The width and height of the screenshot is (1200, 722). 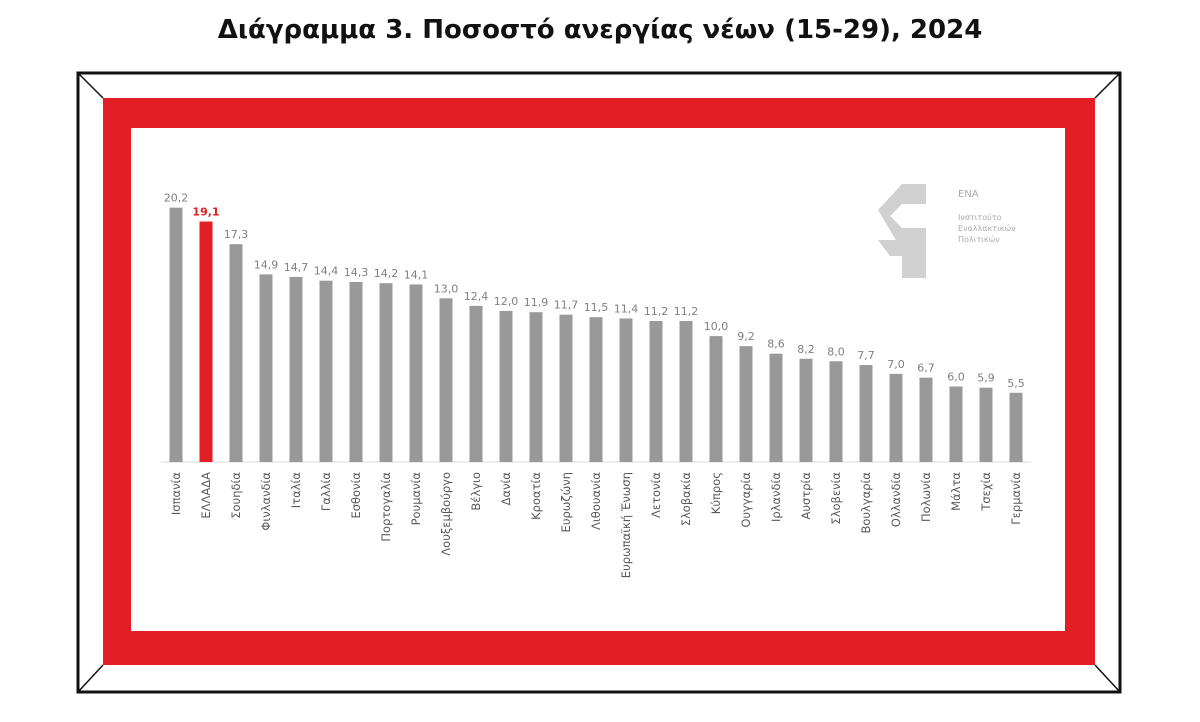 What do you see at coordinates (626, 525) in the screenshot?
I see `x-tick-label: Ευρωπαϊκή Ένωση` at bounding box center [626, 525].